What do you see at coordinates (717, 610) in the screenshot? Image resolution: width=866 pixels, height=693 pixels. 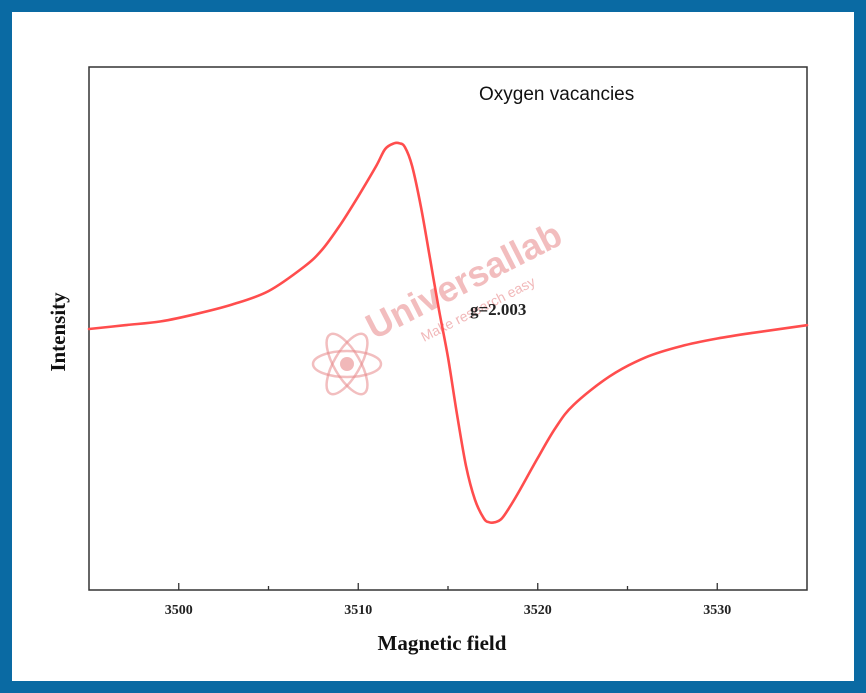 I see `x-tick-label: 3530` at bounding box center [717, 610].